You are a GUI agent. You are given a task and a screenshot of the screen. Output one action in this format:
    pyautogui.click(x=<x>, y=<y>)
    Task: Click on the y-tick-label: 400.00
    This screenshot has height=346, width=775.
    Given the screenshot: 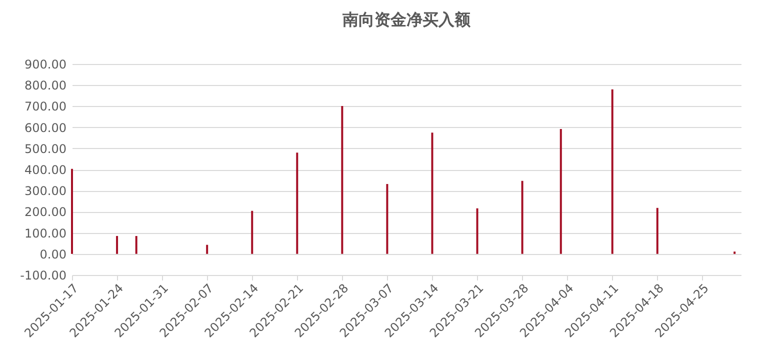 What is the action you would take?
    pyautogui.click(x=45, y=170)
    